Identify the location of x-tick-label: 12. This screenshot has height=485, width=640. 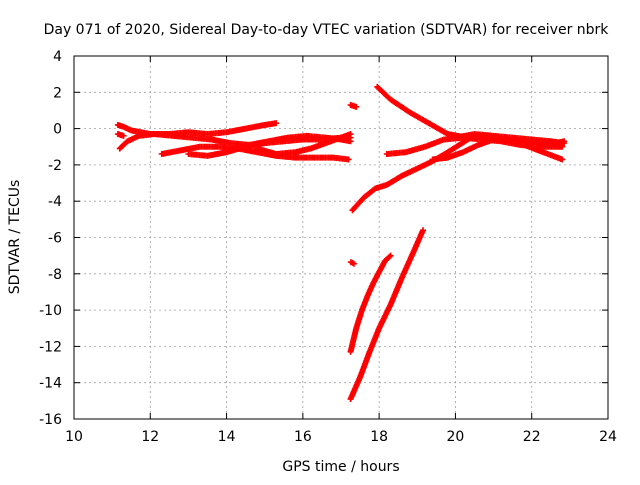
(150, 437).